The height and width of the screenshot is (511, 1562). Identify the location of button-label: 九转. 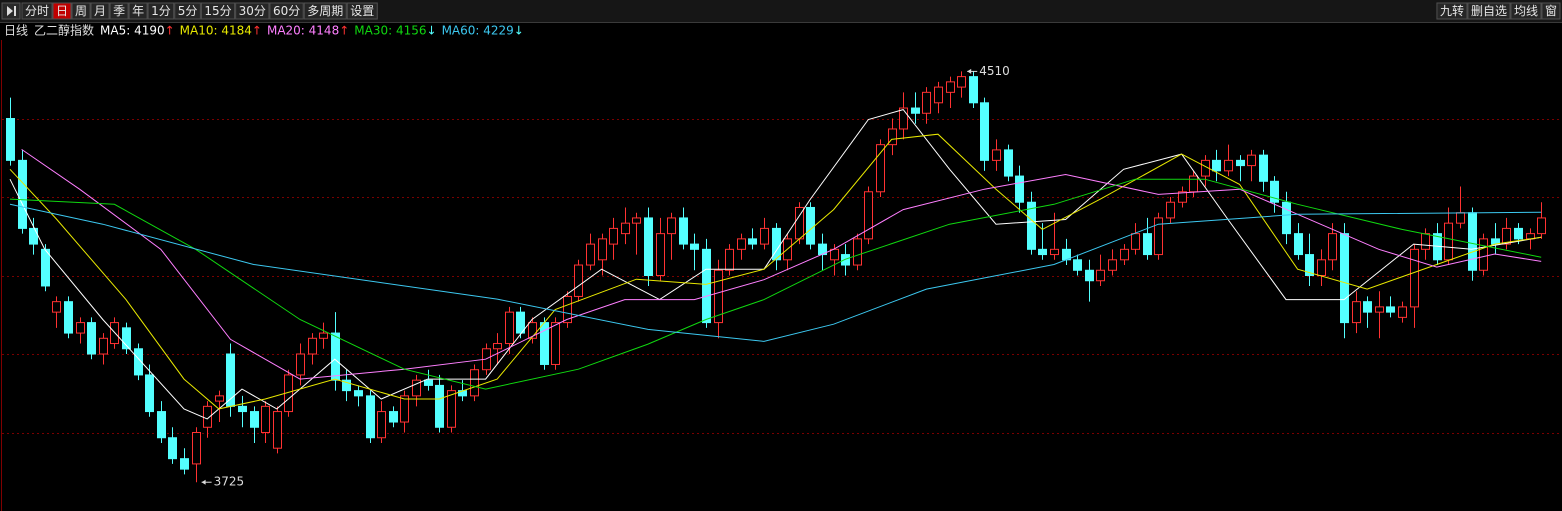
(1452, 10).